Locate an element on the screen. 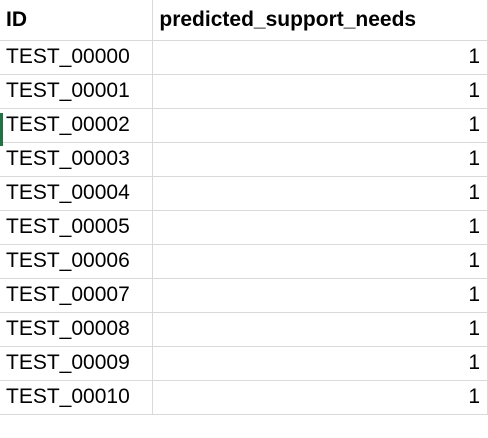  table-row: TEST_00002 1 is located at coordinates (244, 125).